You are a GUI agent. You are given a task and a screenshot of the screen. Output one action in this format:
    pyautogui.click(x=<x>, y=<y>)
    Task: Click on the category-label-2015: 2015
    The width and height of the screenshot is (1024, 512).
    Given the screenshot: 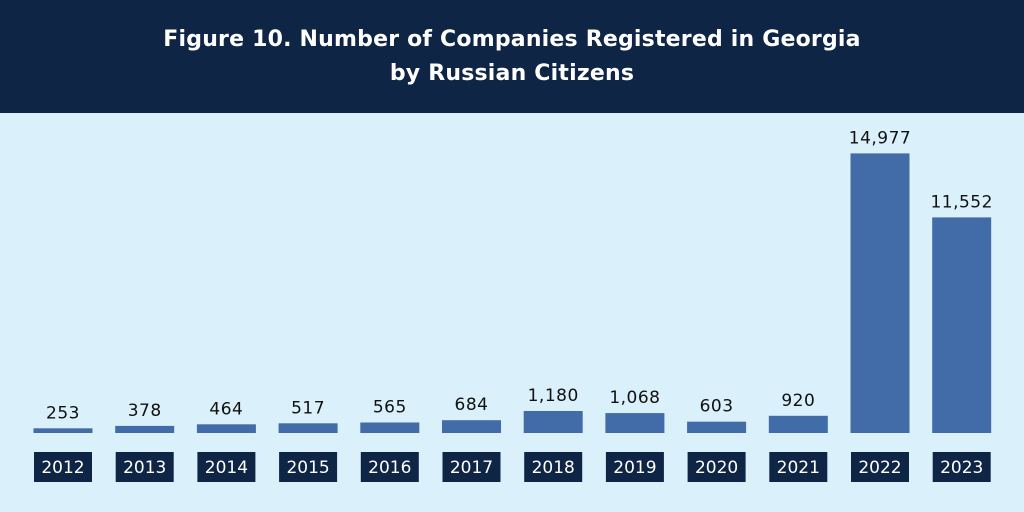 What is the action you would take?
    pyautogui.click(x=307, y=468)
    